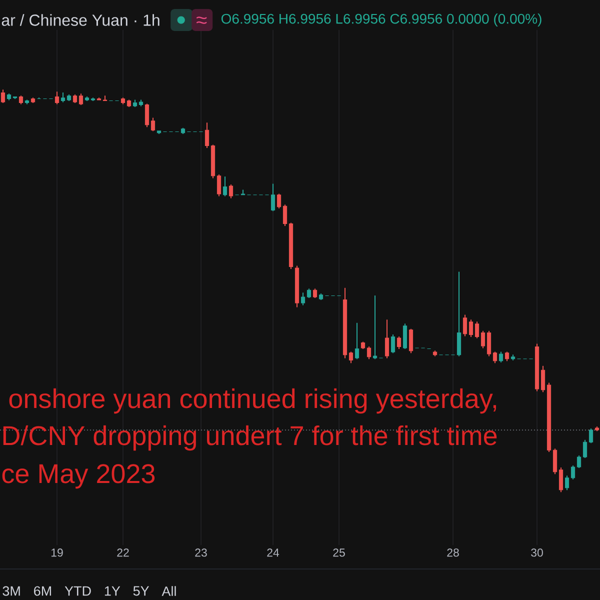 This screenshot has width=600, height=600. Describe the element at coordinates (123, 552) in the screenshot. I see `x-tick-label: 22` at that location.